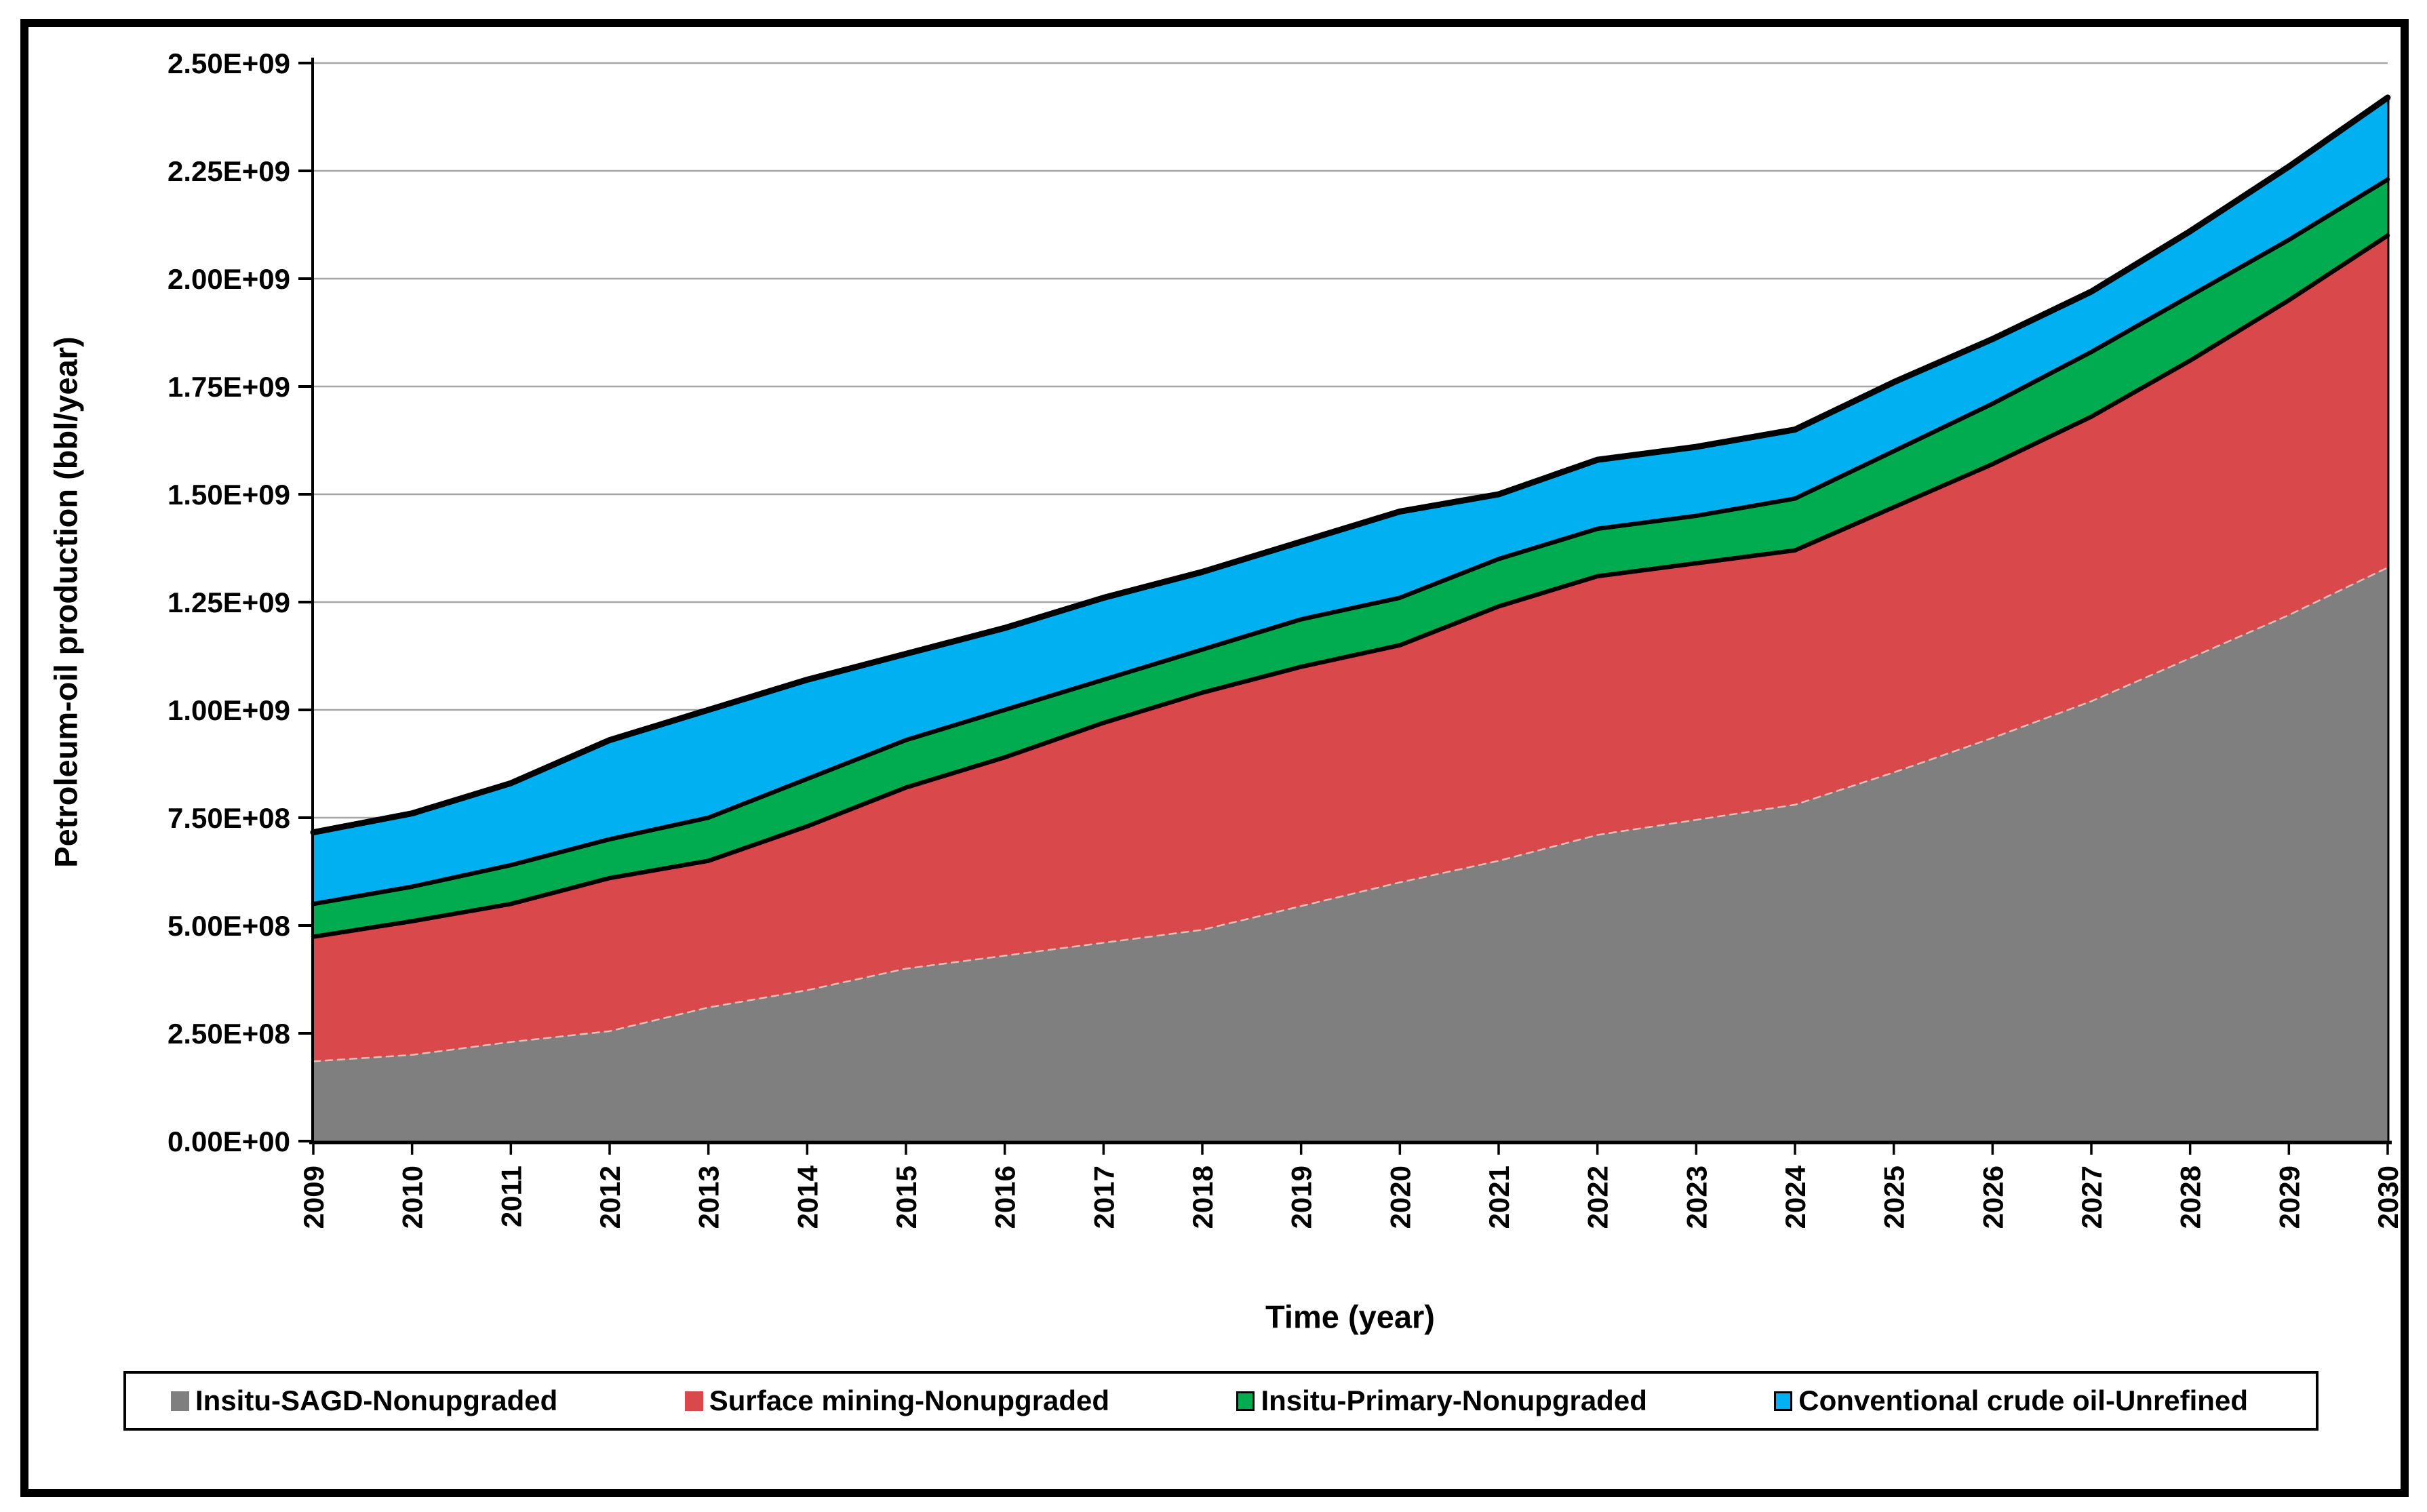 The height and width of the screenshot is (1512, 2427). Describe the element at coordinates (228, 602) in the screenshot. I see `y-tick-label: 1.25E+09` at that location.